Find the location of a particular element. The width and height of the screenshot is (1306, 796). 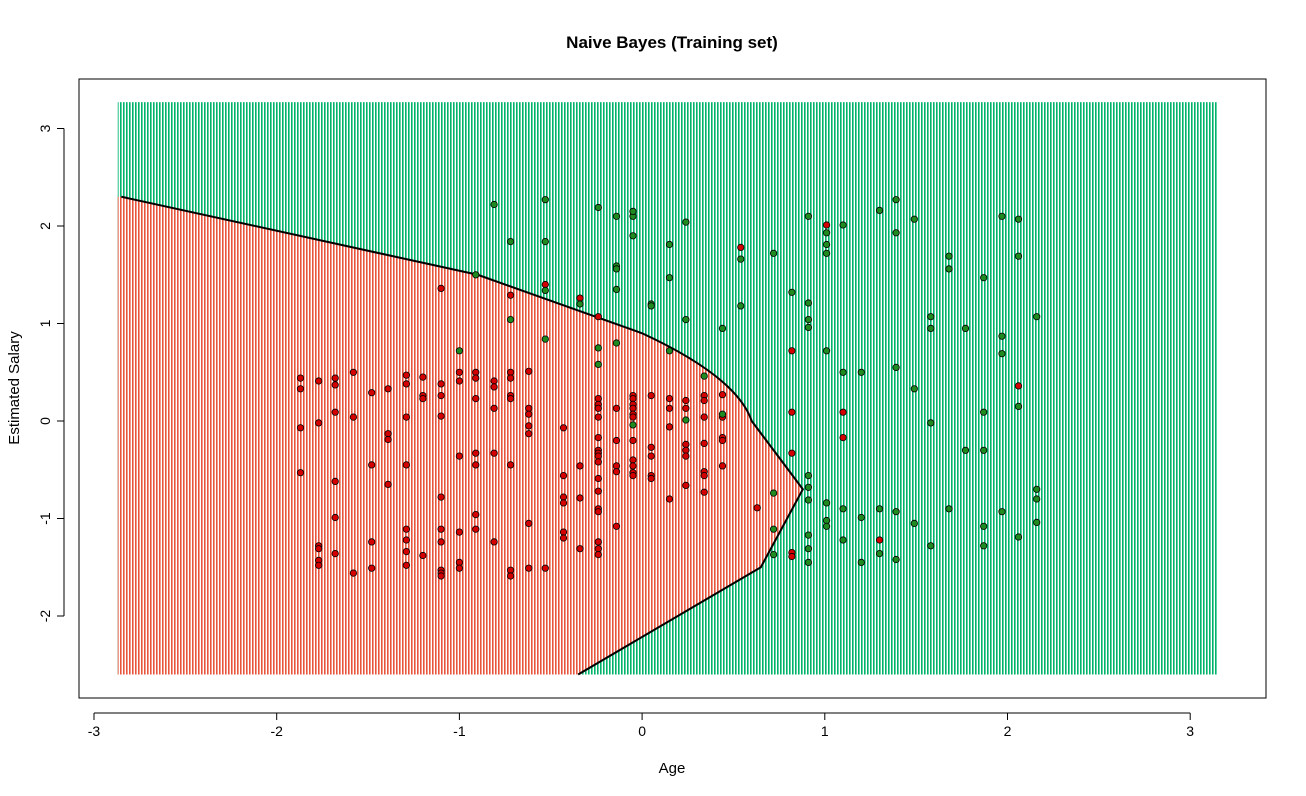

chart-title: Naive Bayes (Training set) is located at coordinates (672, 42).